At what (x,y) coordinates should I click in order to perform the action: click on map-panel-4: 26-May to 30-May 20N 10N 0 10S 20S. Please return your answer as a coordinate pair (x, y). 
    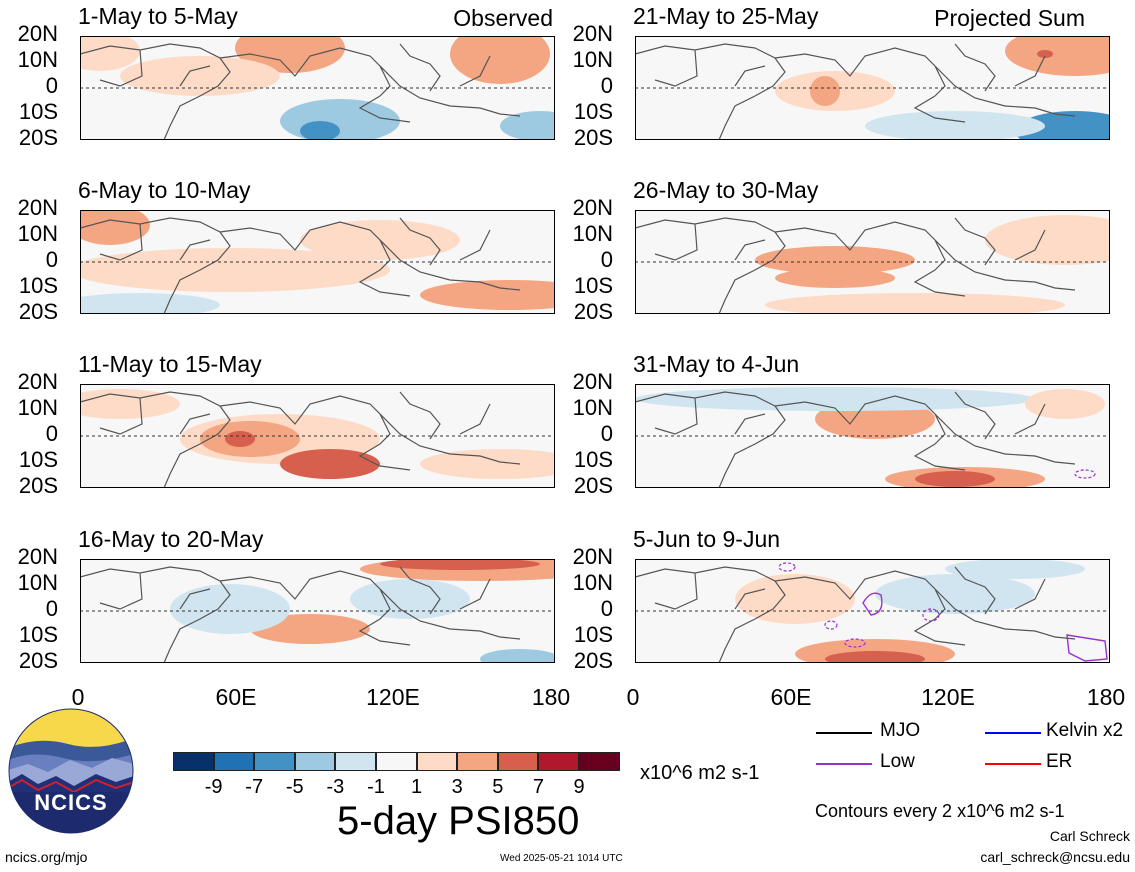
    Looking at the image, I should click on (832, 261).